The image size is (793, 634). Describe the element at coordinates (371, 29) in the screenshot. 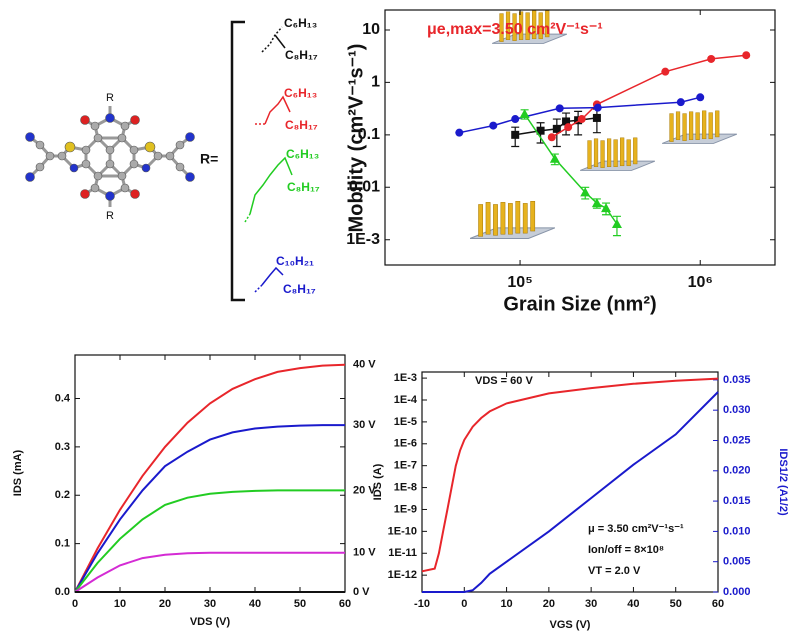

I see `y-tick-label: 10` at that location.